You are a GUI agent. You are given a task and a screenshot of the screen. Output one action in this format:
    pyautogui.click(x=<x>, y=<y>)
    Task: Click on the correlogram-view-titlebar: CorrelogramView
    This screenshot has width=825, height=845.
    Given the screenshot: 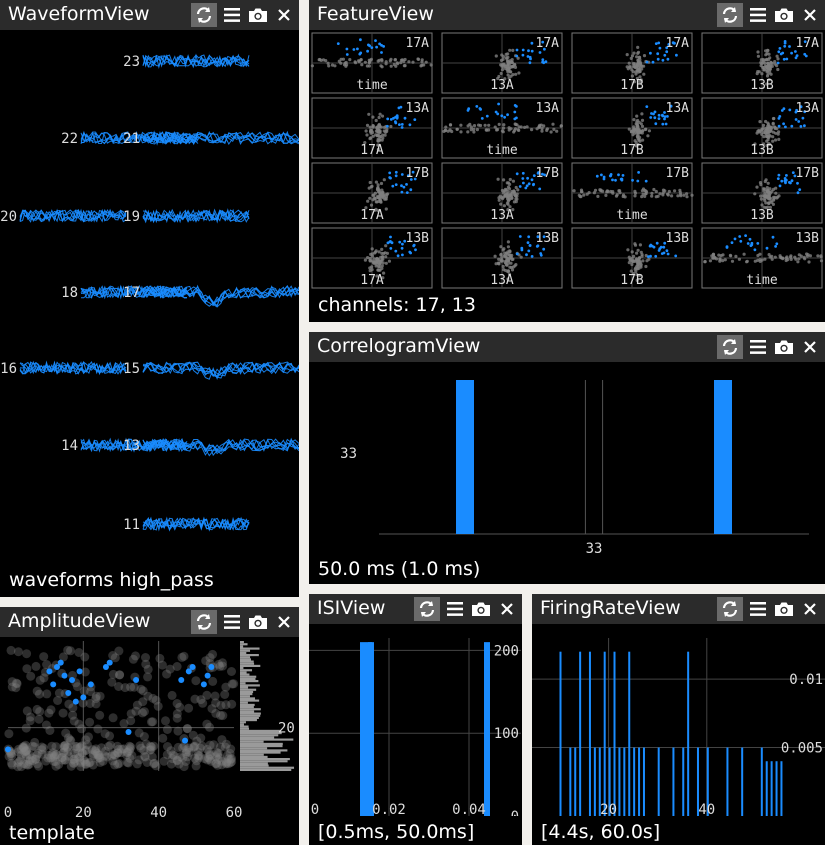 What is the action you would take?
    pyautogui.click(x=567, y=347)
    